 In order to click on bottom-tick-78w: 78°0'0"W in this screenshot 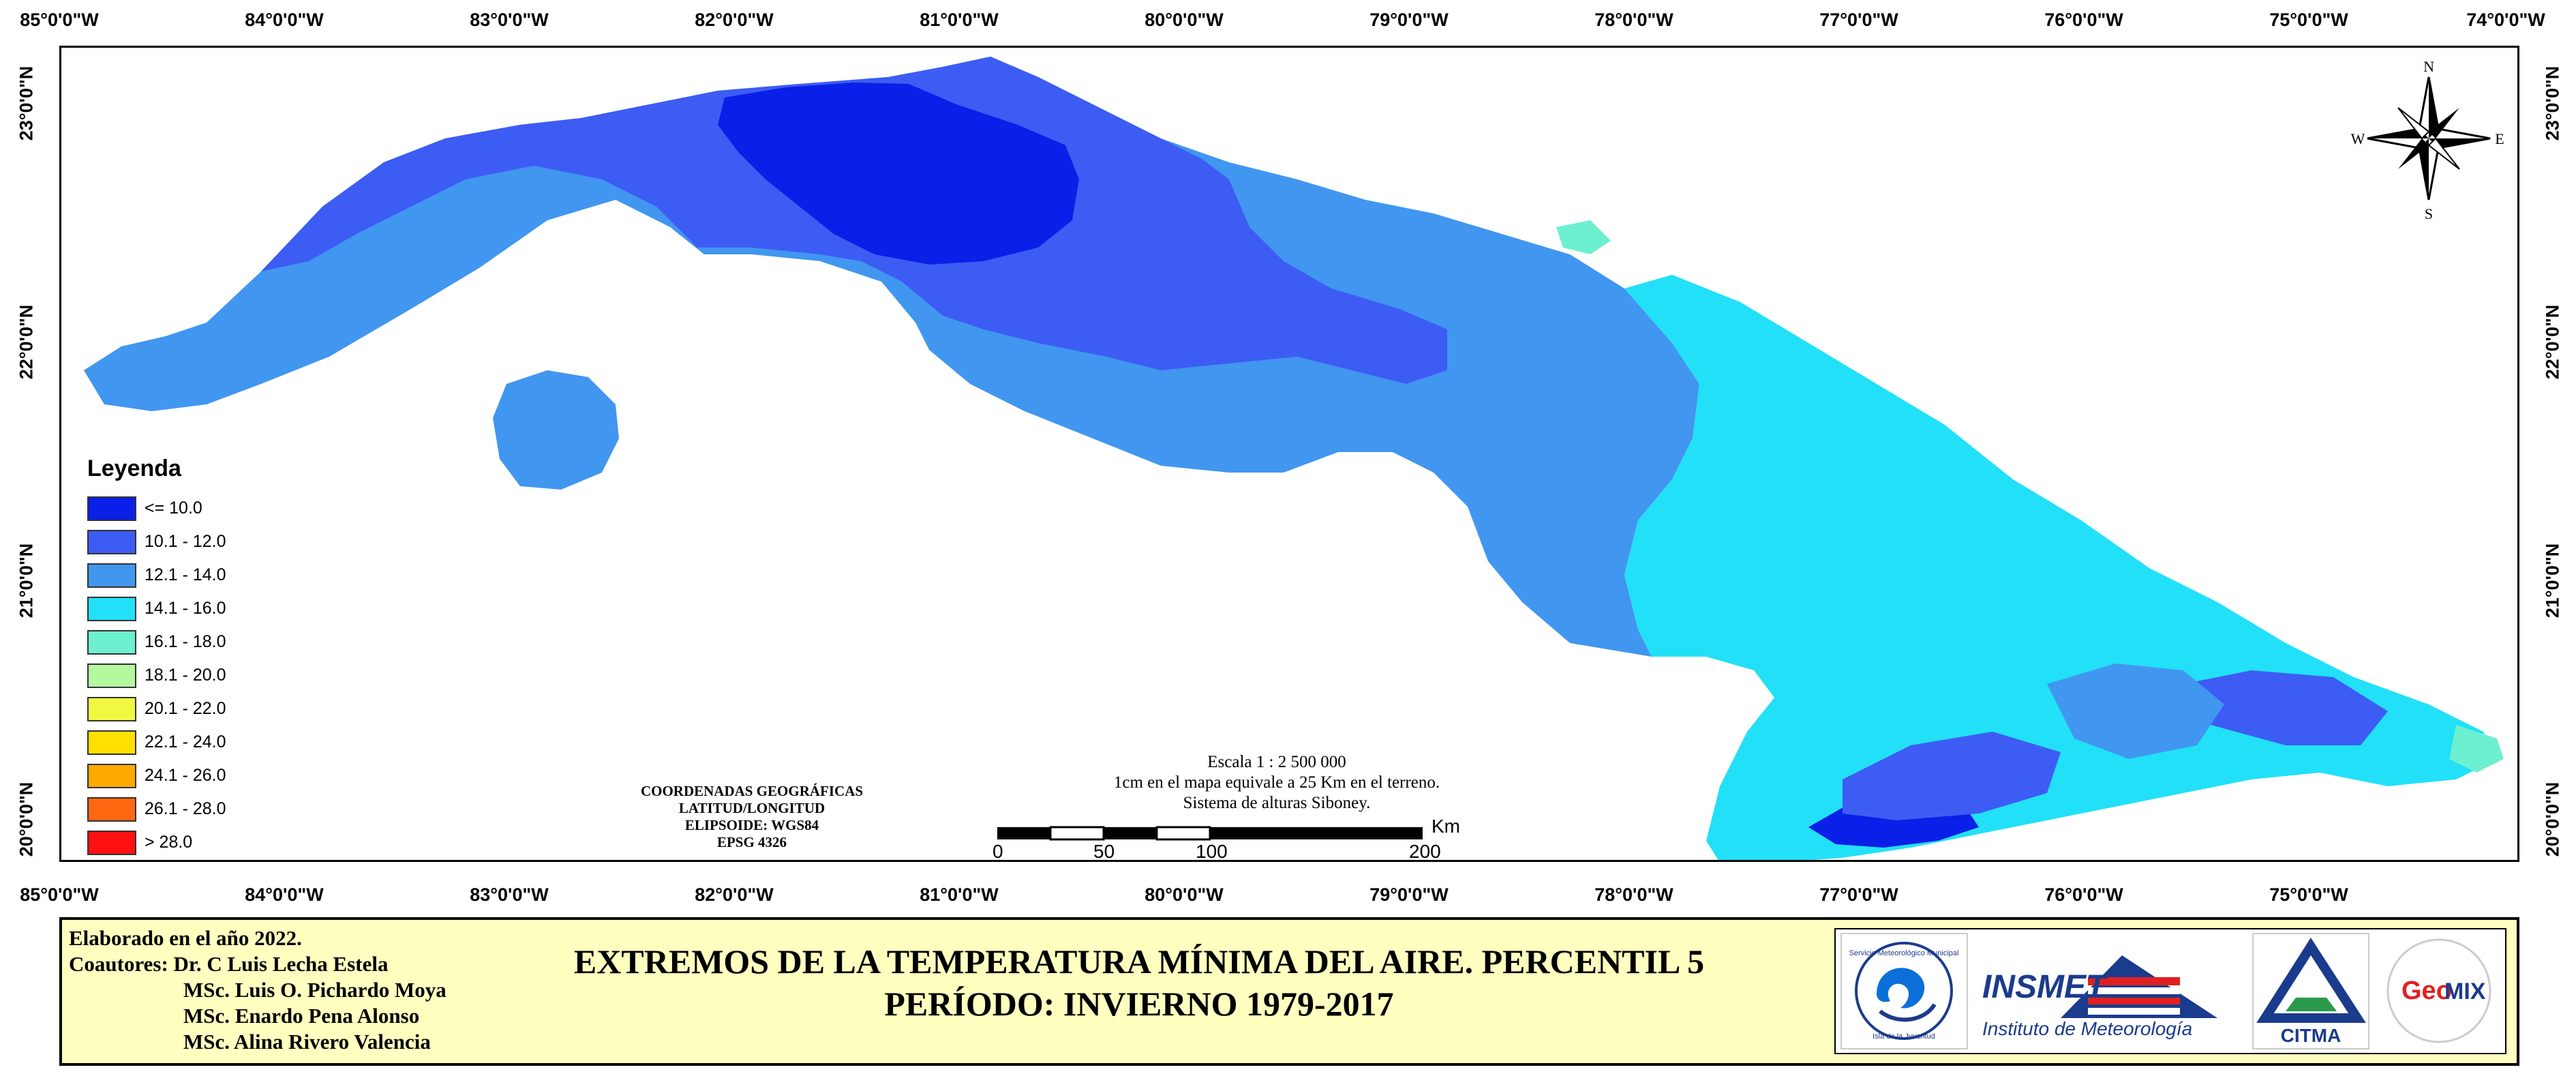, I will do `click(1633, 894)`.